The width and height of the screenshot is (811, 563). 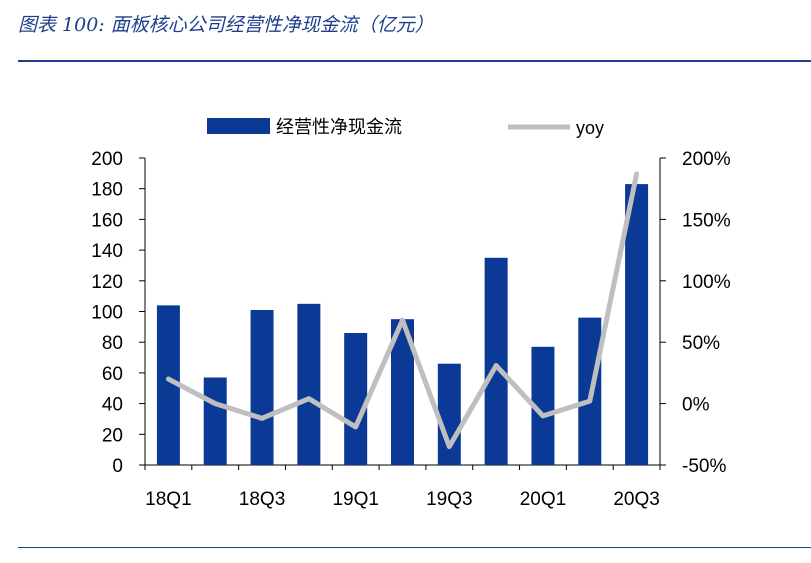 What do you see at coordinates (107, 313) in the screenshot?
I see `y-left-tick-label: 100` at bounding box center [107, 313].